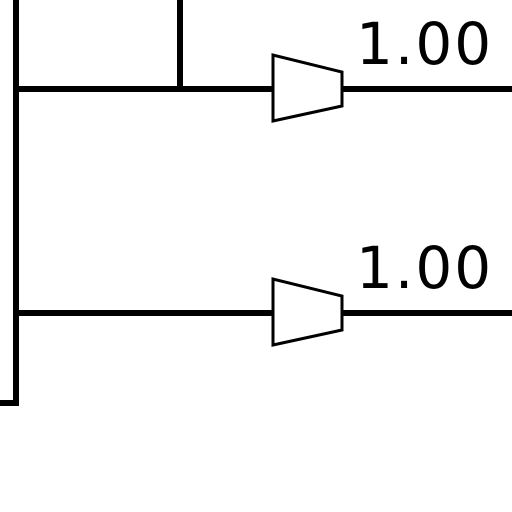  What do you see at coordinates (307, 312) in the screenshot?
I see `bottom-amplifier` at bounding box center [307, 312].